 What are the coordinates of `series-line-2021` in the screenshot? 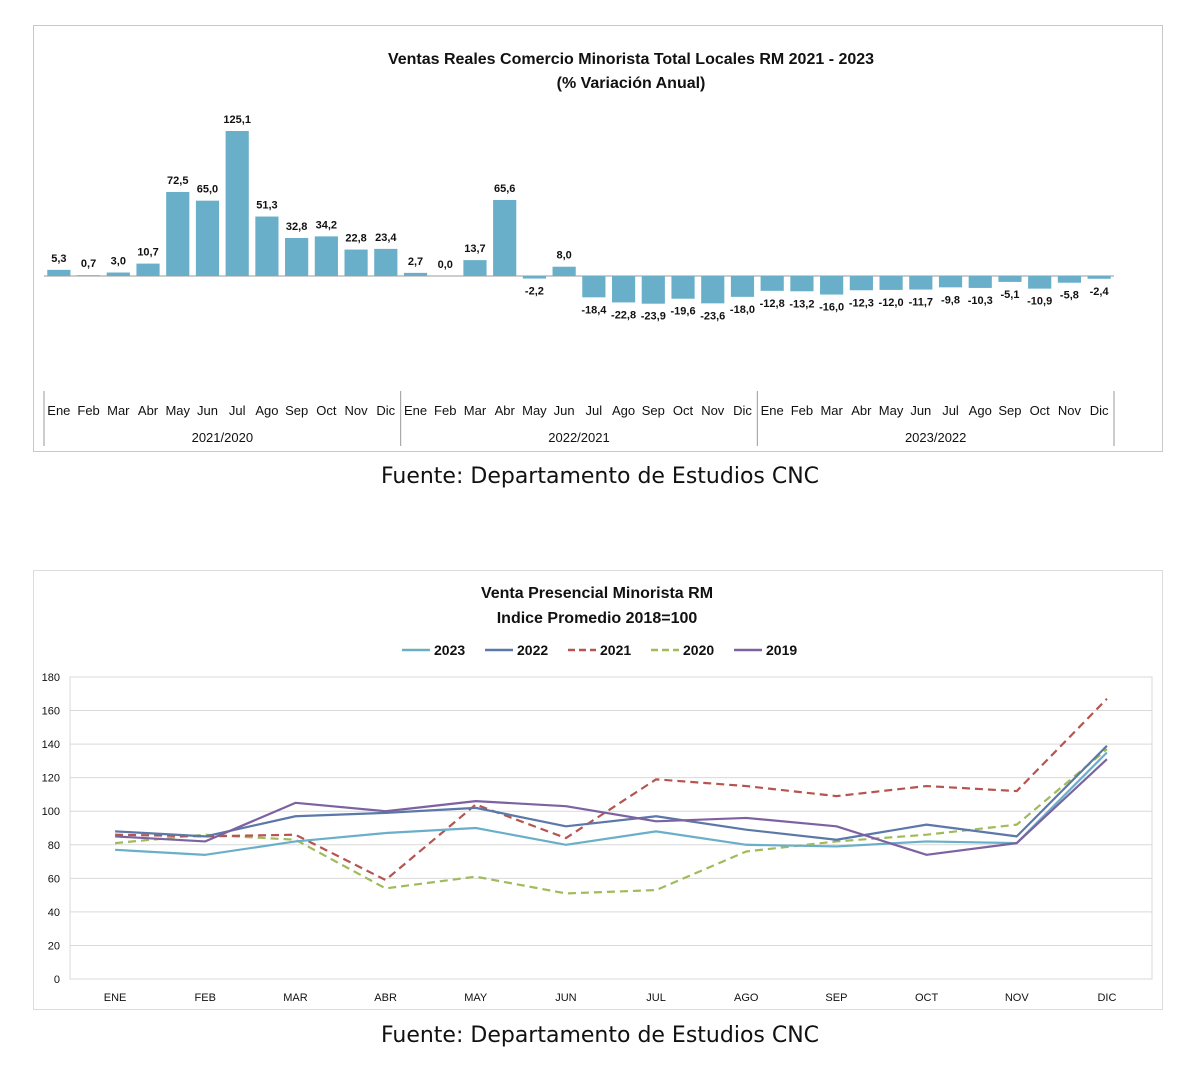 It's located at (611, 790).